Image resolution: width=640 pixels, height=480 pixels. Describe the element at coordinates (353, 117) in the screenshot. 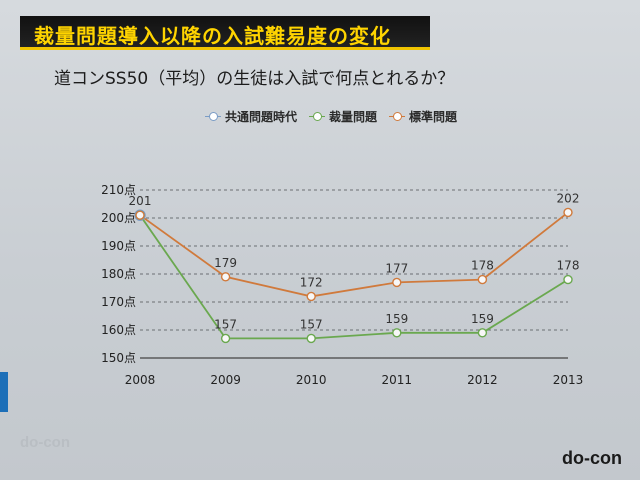

I see `legend-label-discretion: 裁量問題` at that location.